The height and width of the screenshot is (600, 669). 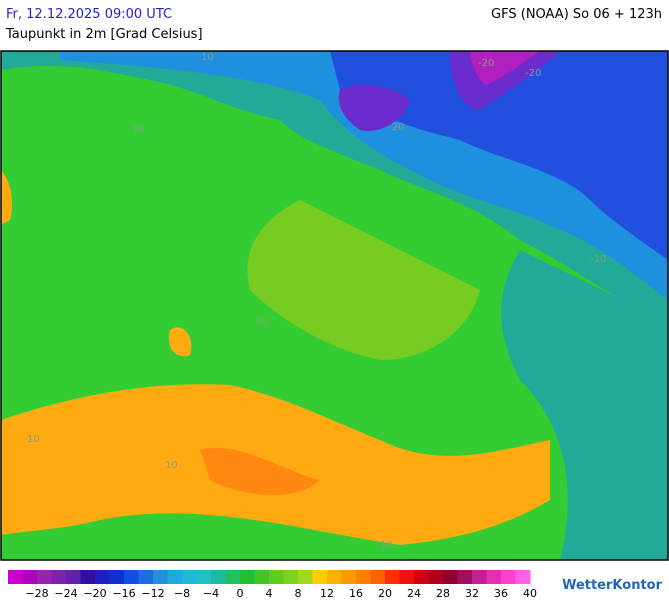 What do you see at coordinates (385, 593) in the screenshot?
I see `legend-label: 20` at bounding box center [385, 593].